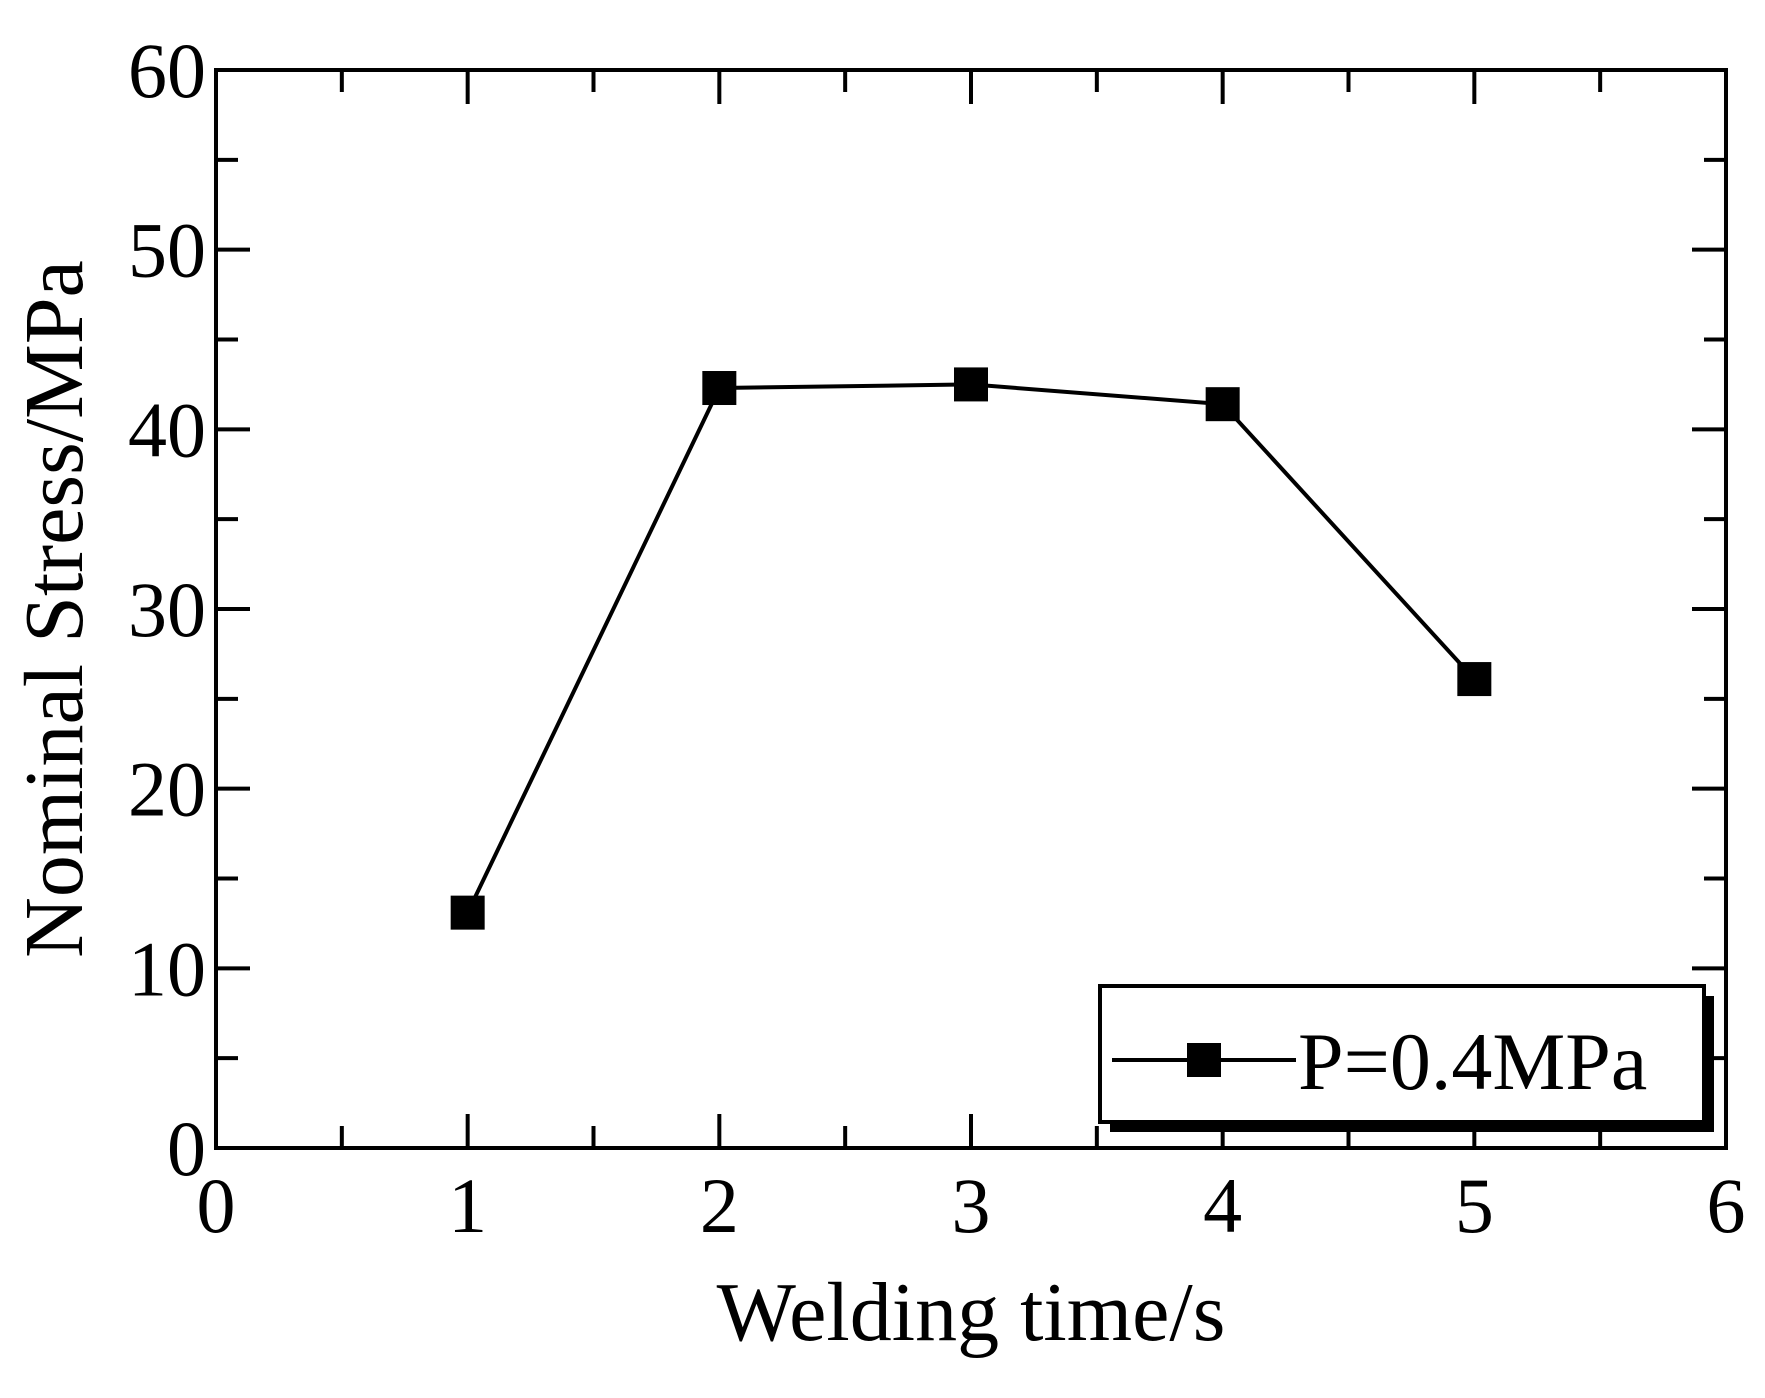 Image resolution: width=1765 pixels, height=1398 pixels. What do you see at coordinates (1474, 1205) in the screenshot?
I see `x-tick-label: 5` at bounding box center [1474, 1205].